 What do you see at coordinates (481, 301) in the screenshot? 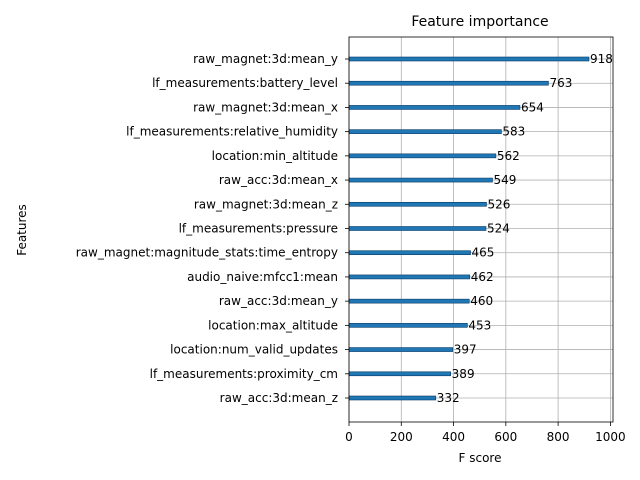
I see `bar-value-label: 460` at bounding box center [481, 301].